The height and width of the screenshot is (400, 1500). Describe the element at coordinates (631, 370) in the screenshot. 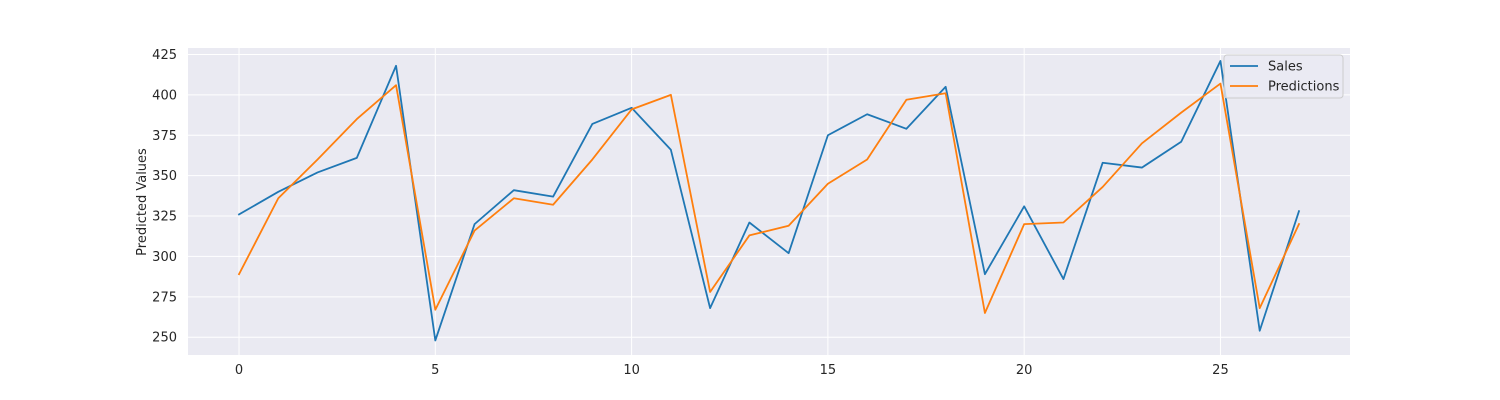

I see `x-tick-label: 10` at that location.